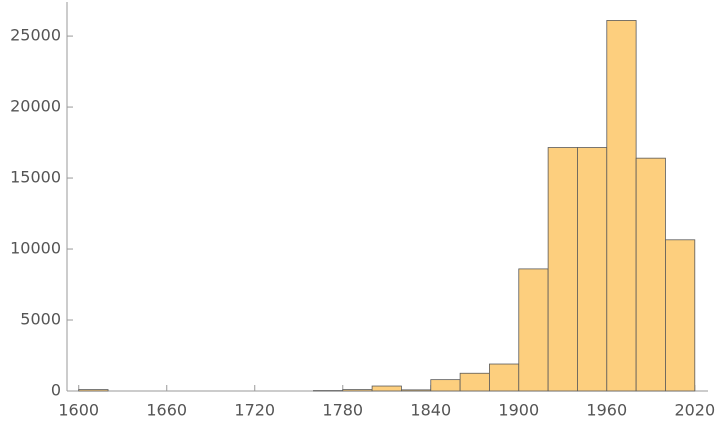 This screenshot has height=428, width=720. What do you see at coordinates (35, 35) in the screenshot?
I see `y-tick-label: 25000` at bounding box center [35, 35].